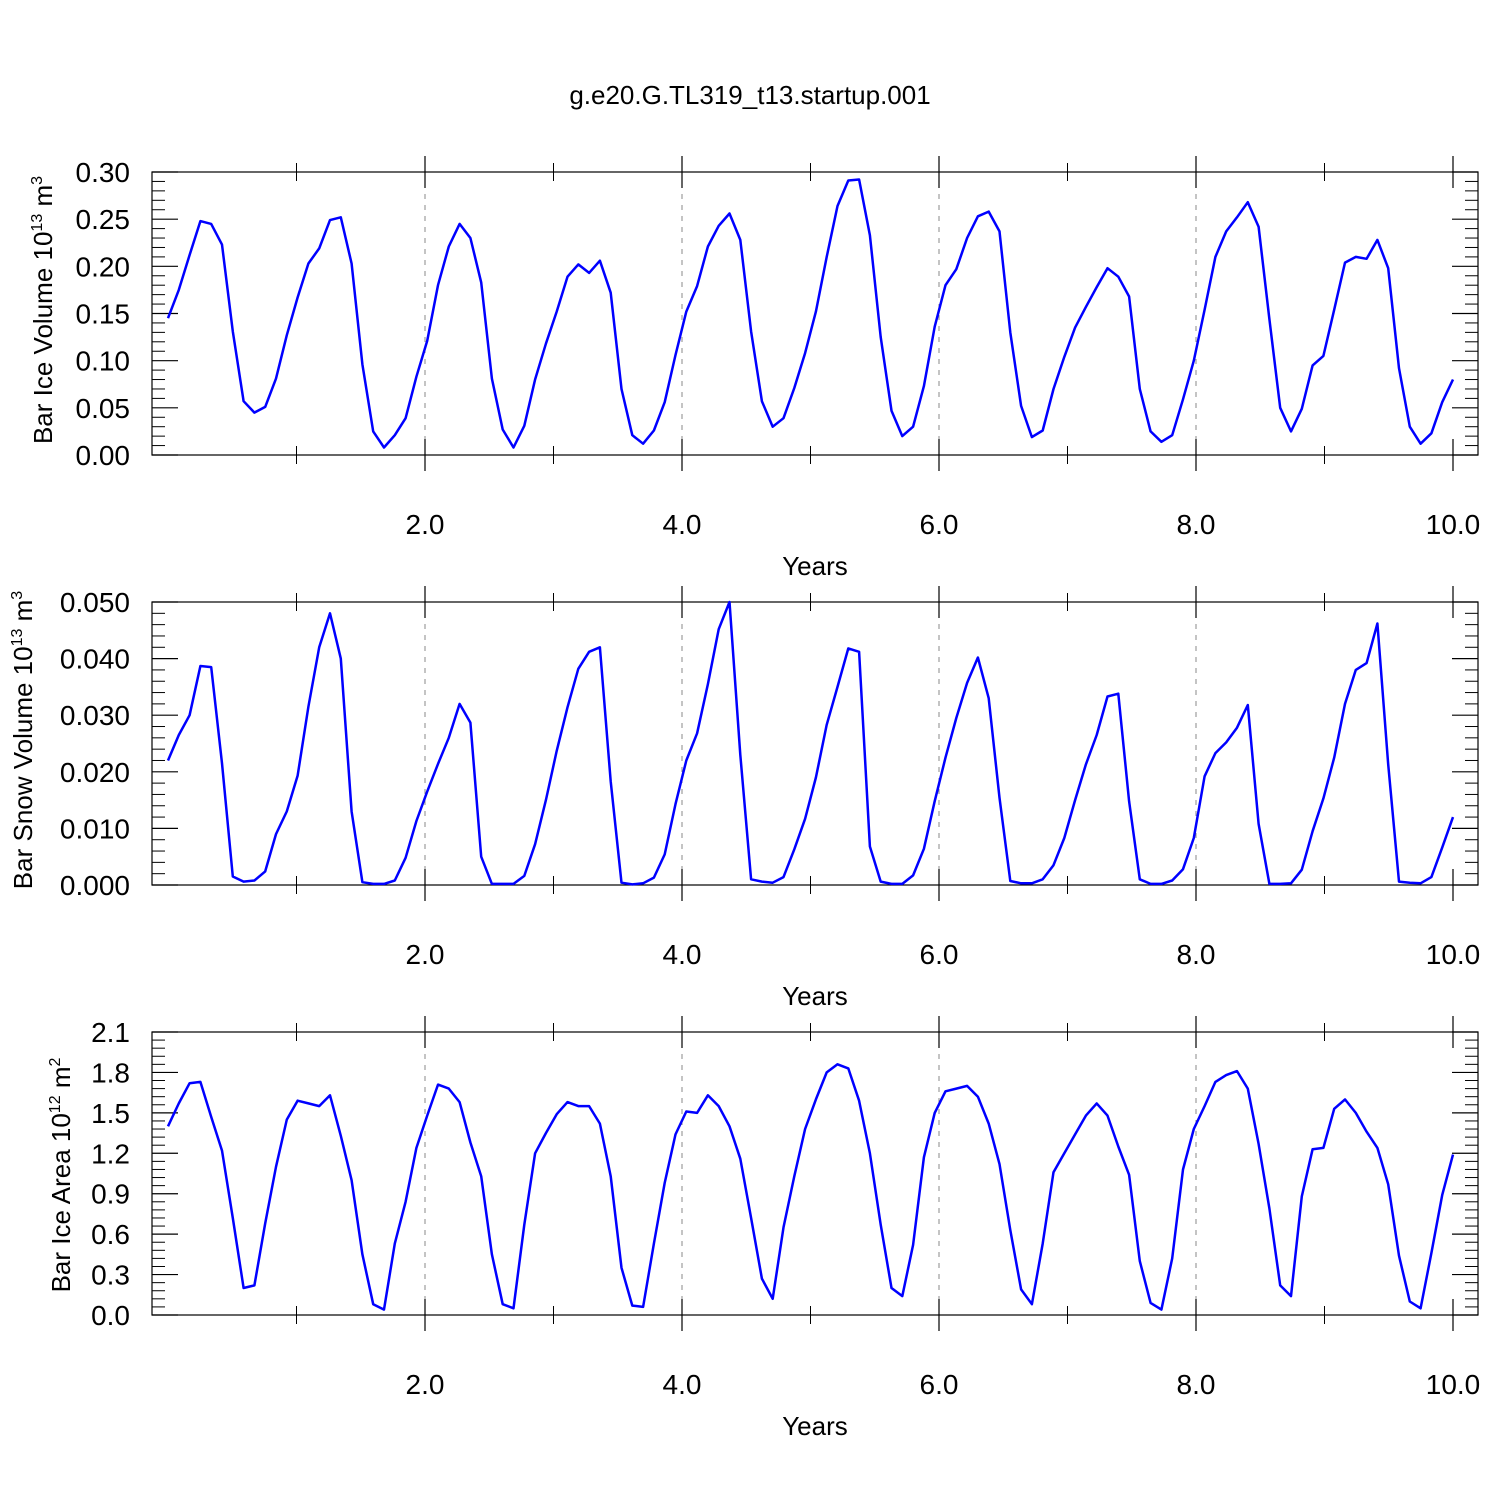  Describe the element at coordinates (810, 1187) in the screenshot. I see `data-series-line` at that location.